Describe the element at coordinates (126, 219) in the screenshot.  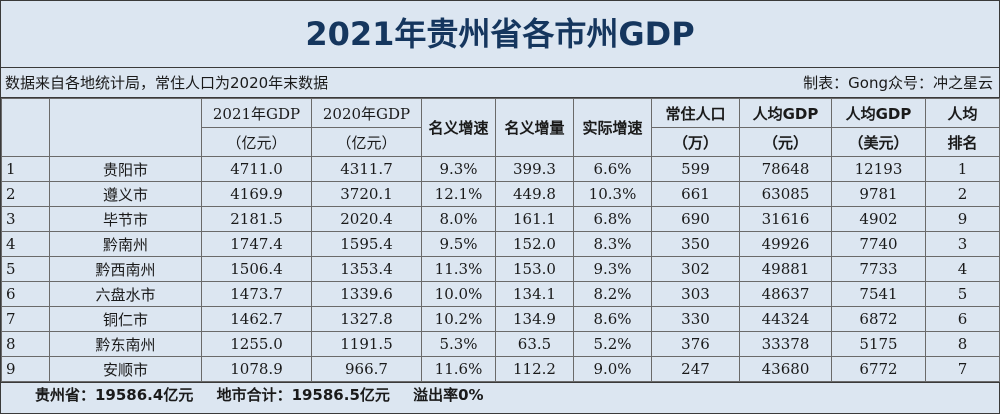
I see `city-name: 毕节市` at that location.